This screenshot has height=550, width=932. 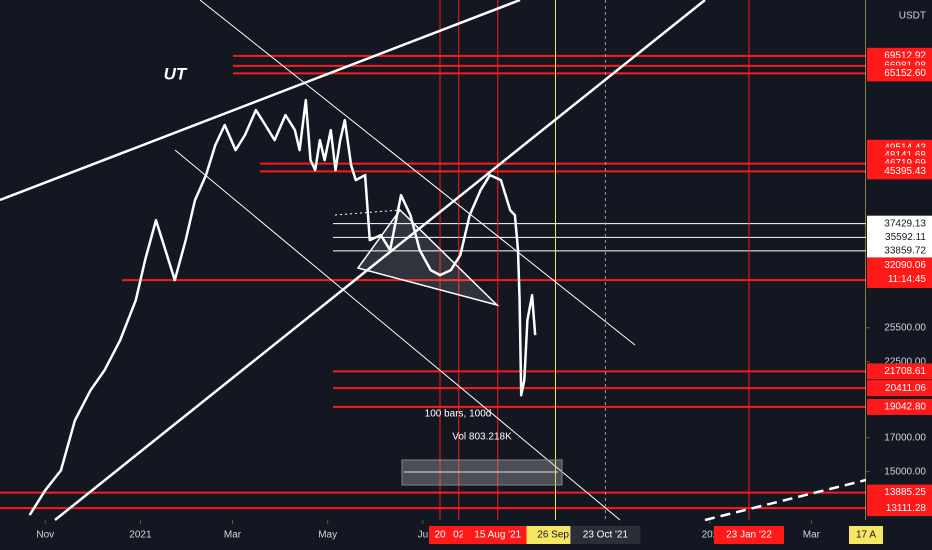 I want to click on price-label-bg, so click(x=899, y=272).